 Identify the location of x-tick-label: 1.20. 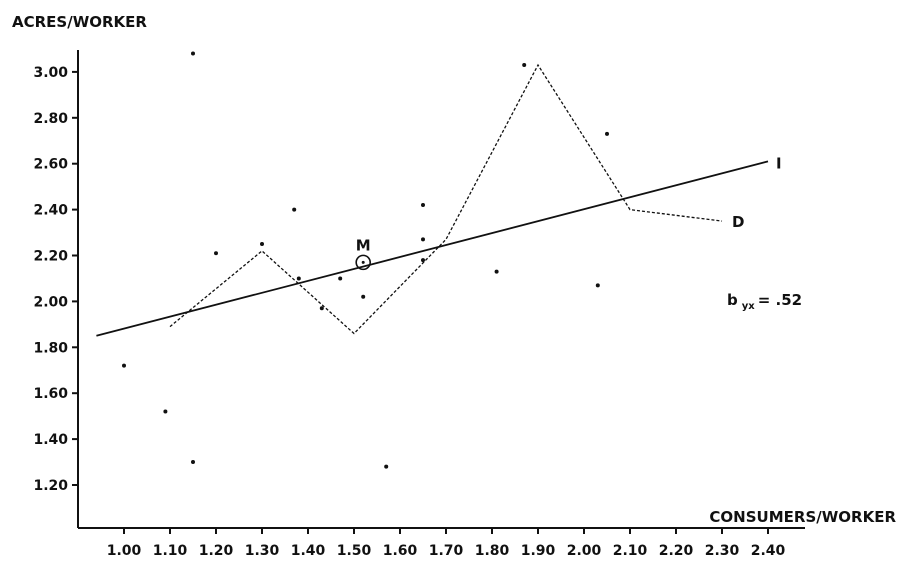
(216, 551).